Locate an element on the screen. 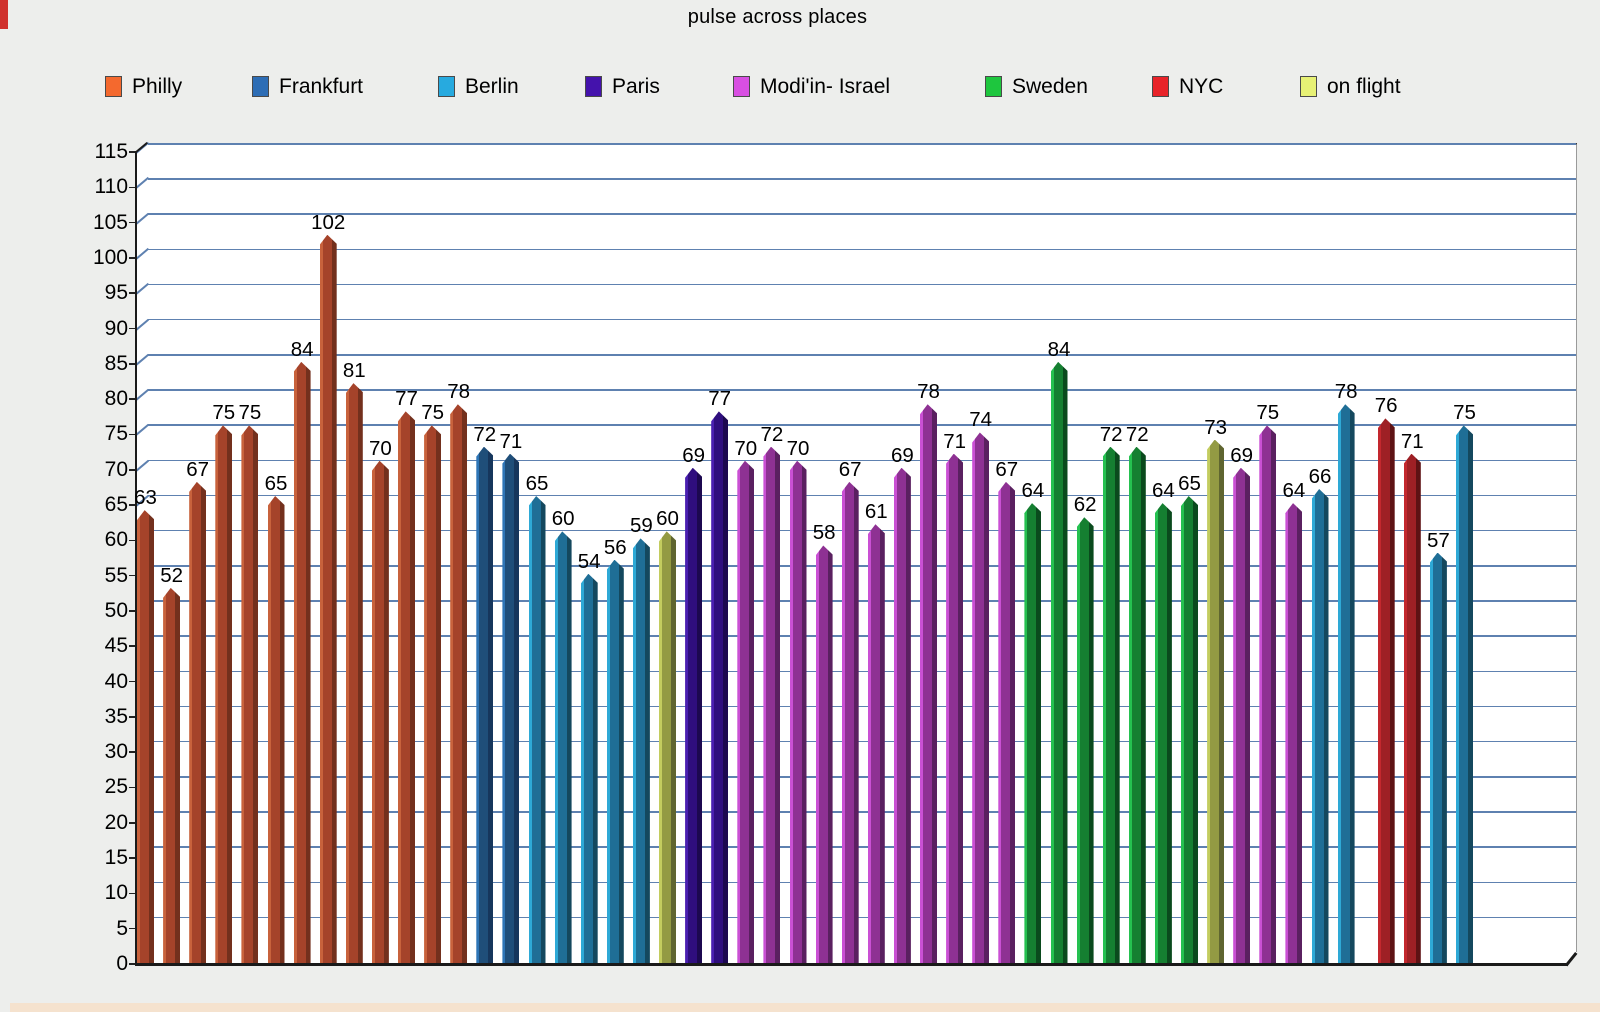 The height and width of the screenshot is (1012, 1600). bar-value-label: 63 is located at coordinates (145, 498).